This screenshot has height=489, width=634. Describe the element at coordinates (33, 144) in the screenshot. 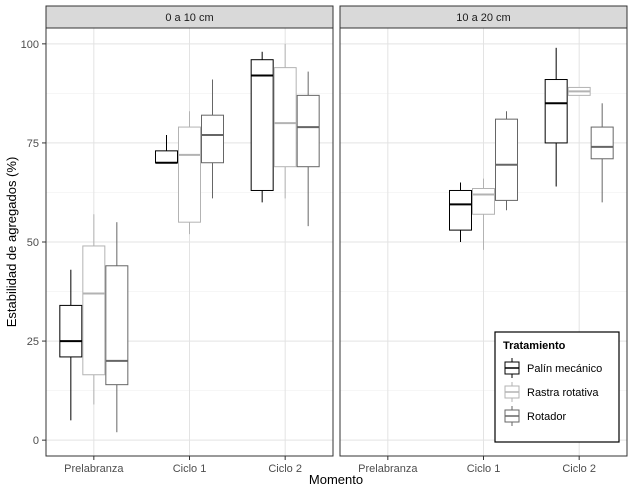

I see `y-tick-label: 75` at that location.